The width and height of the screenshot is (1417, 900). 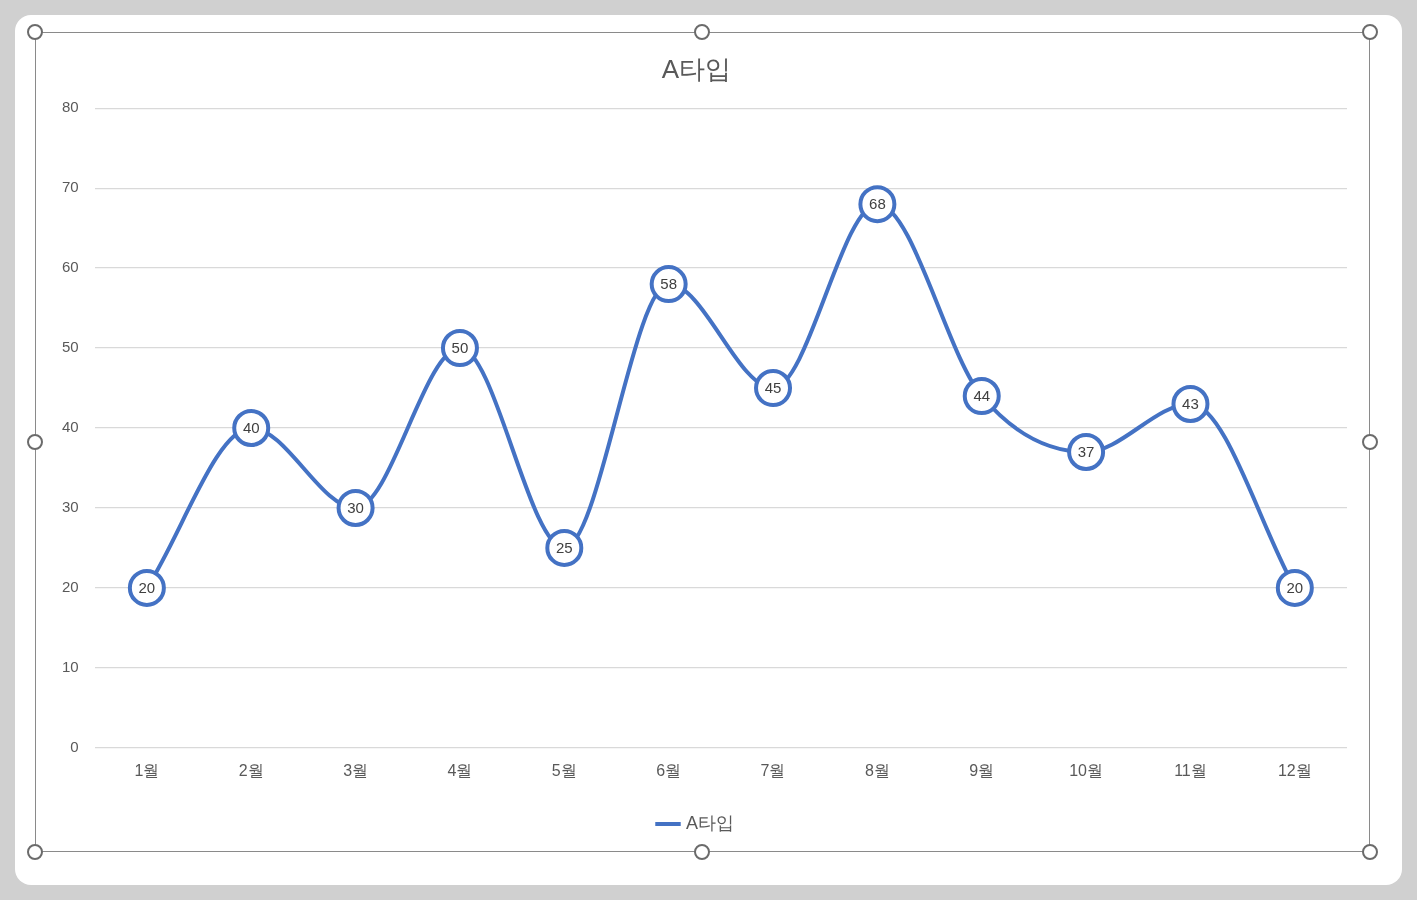 What do you see at coordinates (1294, 770) in the screenshot?
I see `x-tick-label: 12월` at bounding box center [1294, 770].